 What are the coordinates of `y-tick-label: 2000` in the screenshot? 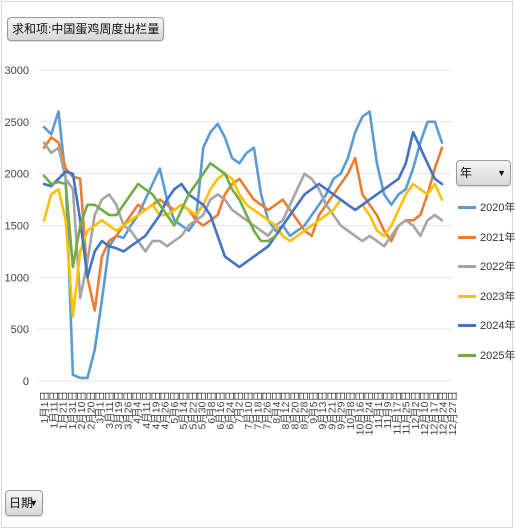 It's located at (17, 175).